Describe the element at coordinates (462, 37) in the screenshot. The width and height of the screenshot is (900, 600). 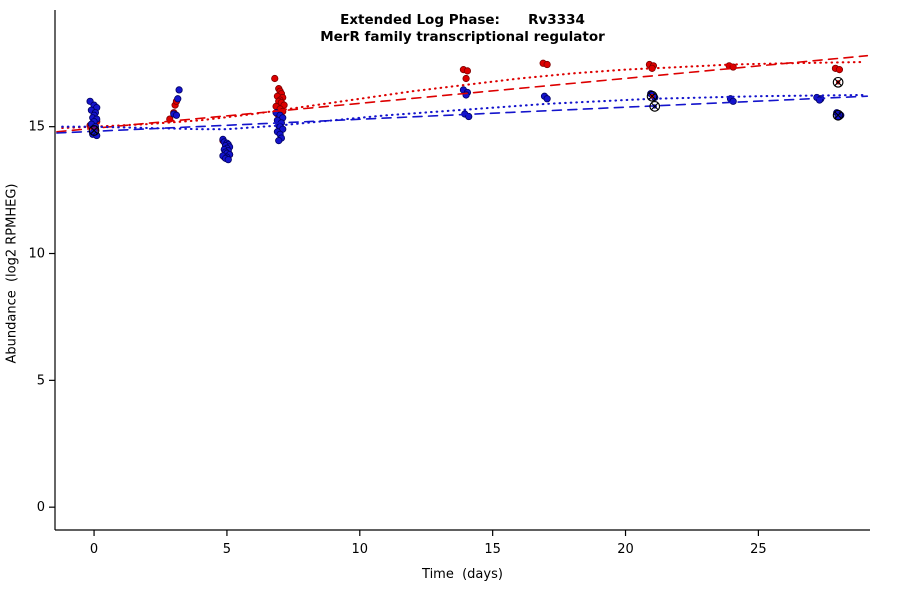
I see `chart-subtitle: MerR family transcriptional regulator` at that location.